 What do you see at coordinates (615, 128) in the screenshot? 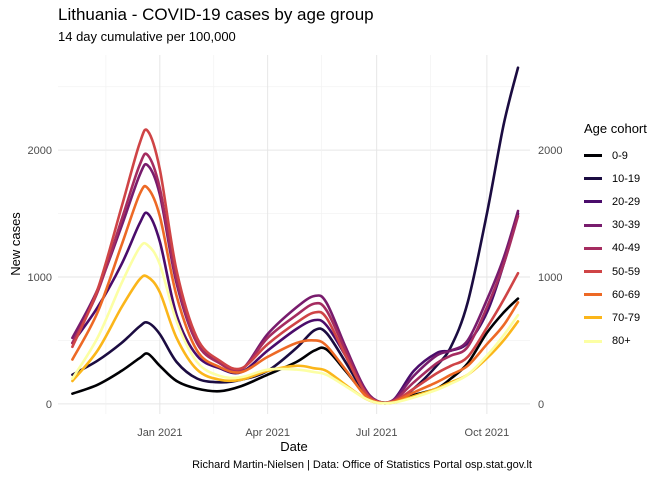
I see `legend-title: Age cohort` at bounding box center [615, 128].